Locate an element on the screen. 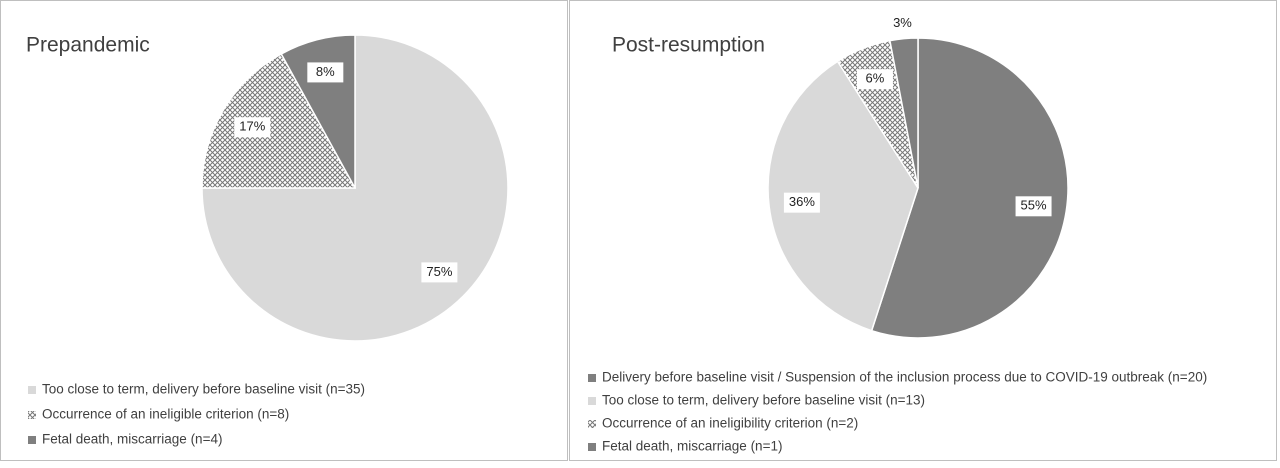 The width and height of the screenshot is (1280, 468). chart-title: Post-resumption is located at coordinates (688, 45).